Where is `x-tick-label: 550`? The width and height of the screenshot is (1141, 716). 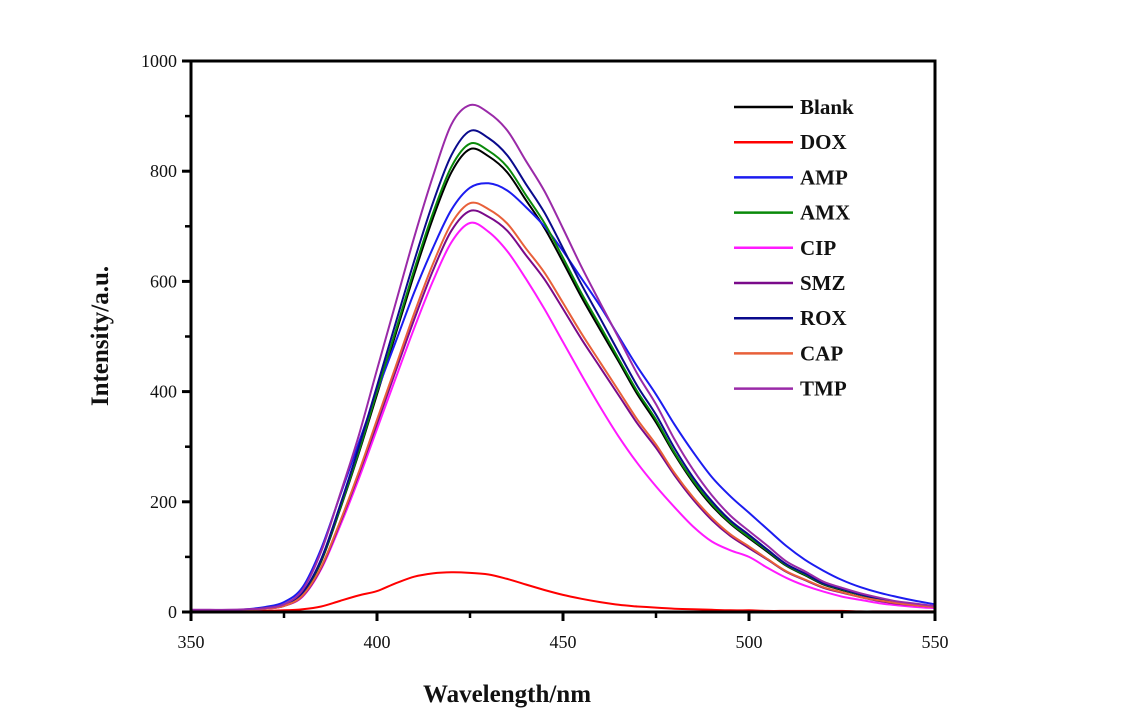
x-tick-label: 550 is located at coordinates (935, 642).